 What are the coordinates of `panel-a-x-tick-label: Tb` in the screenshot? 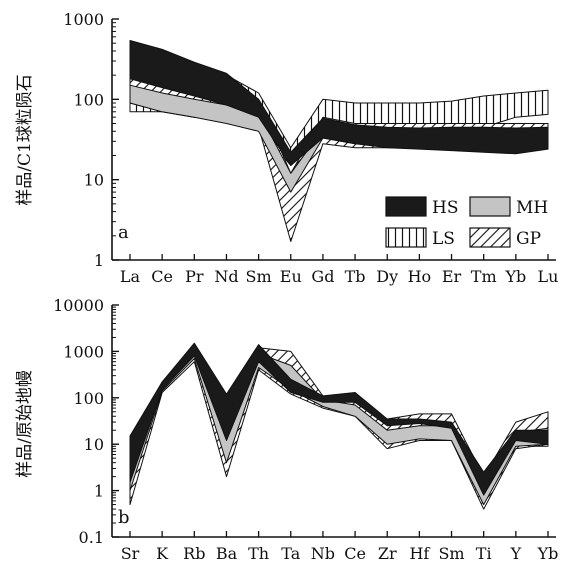 It's located at (355, 276).